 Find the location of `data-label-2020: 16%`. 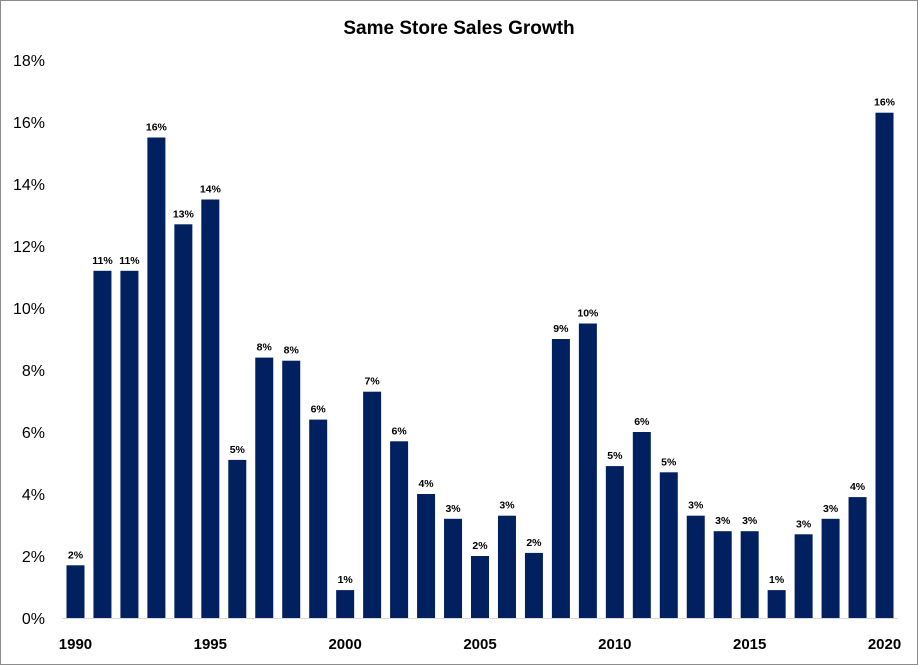

data-label-2020: 16% is located at coordinates (885, 103).